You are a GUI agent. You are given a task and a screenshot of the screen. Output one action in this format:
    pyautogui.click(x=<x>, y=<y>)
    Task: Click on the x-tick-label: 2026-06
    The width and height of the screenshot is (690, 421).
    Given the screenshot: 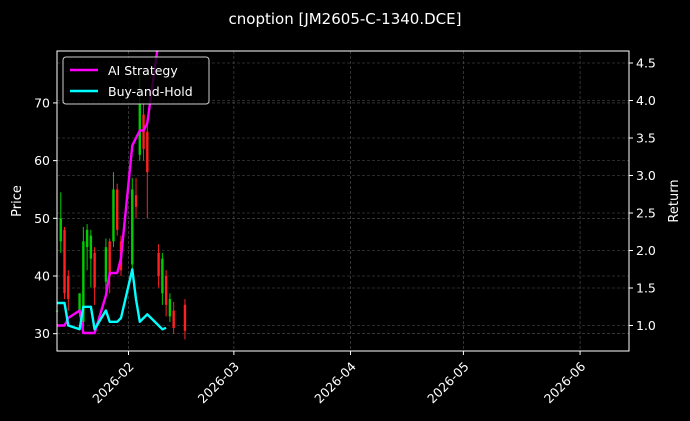 What is the action you would take?
    pyautogui.click(x=565, y=383)
    